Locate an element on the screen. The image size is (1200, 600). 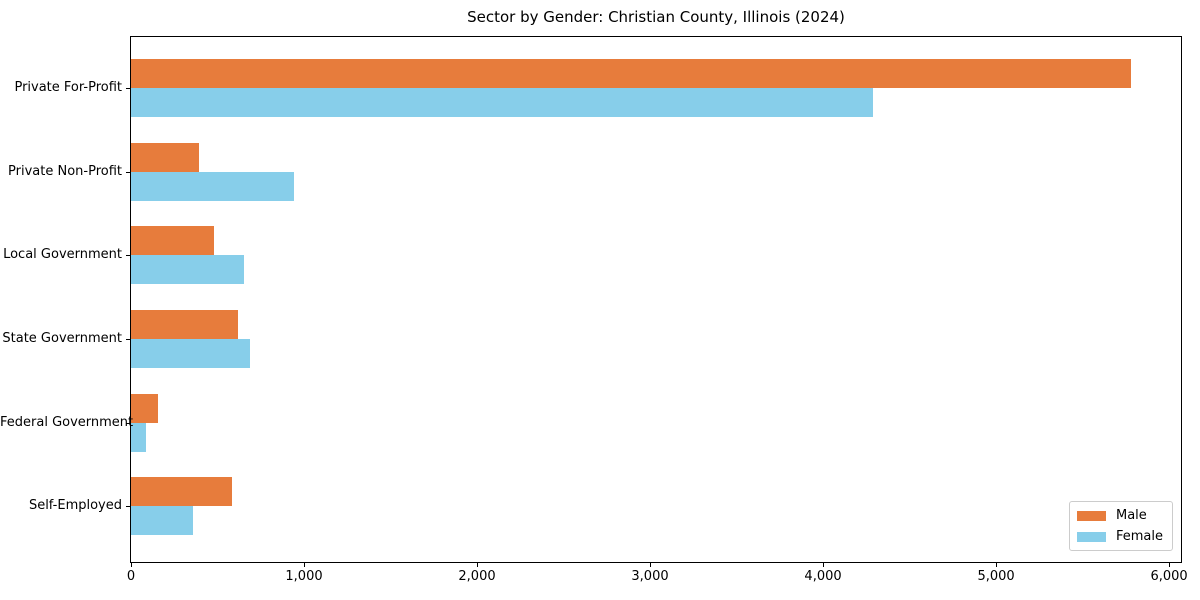
x-tick-label: 1,000 is located at coordinates (304, 576).